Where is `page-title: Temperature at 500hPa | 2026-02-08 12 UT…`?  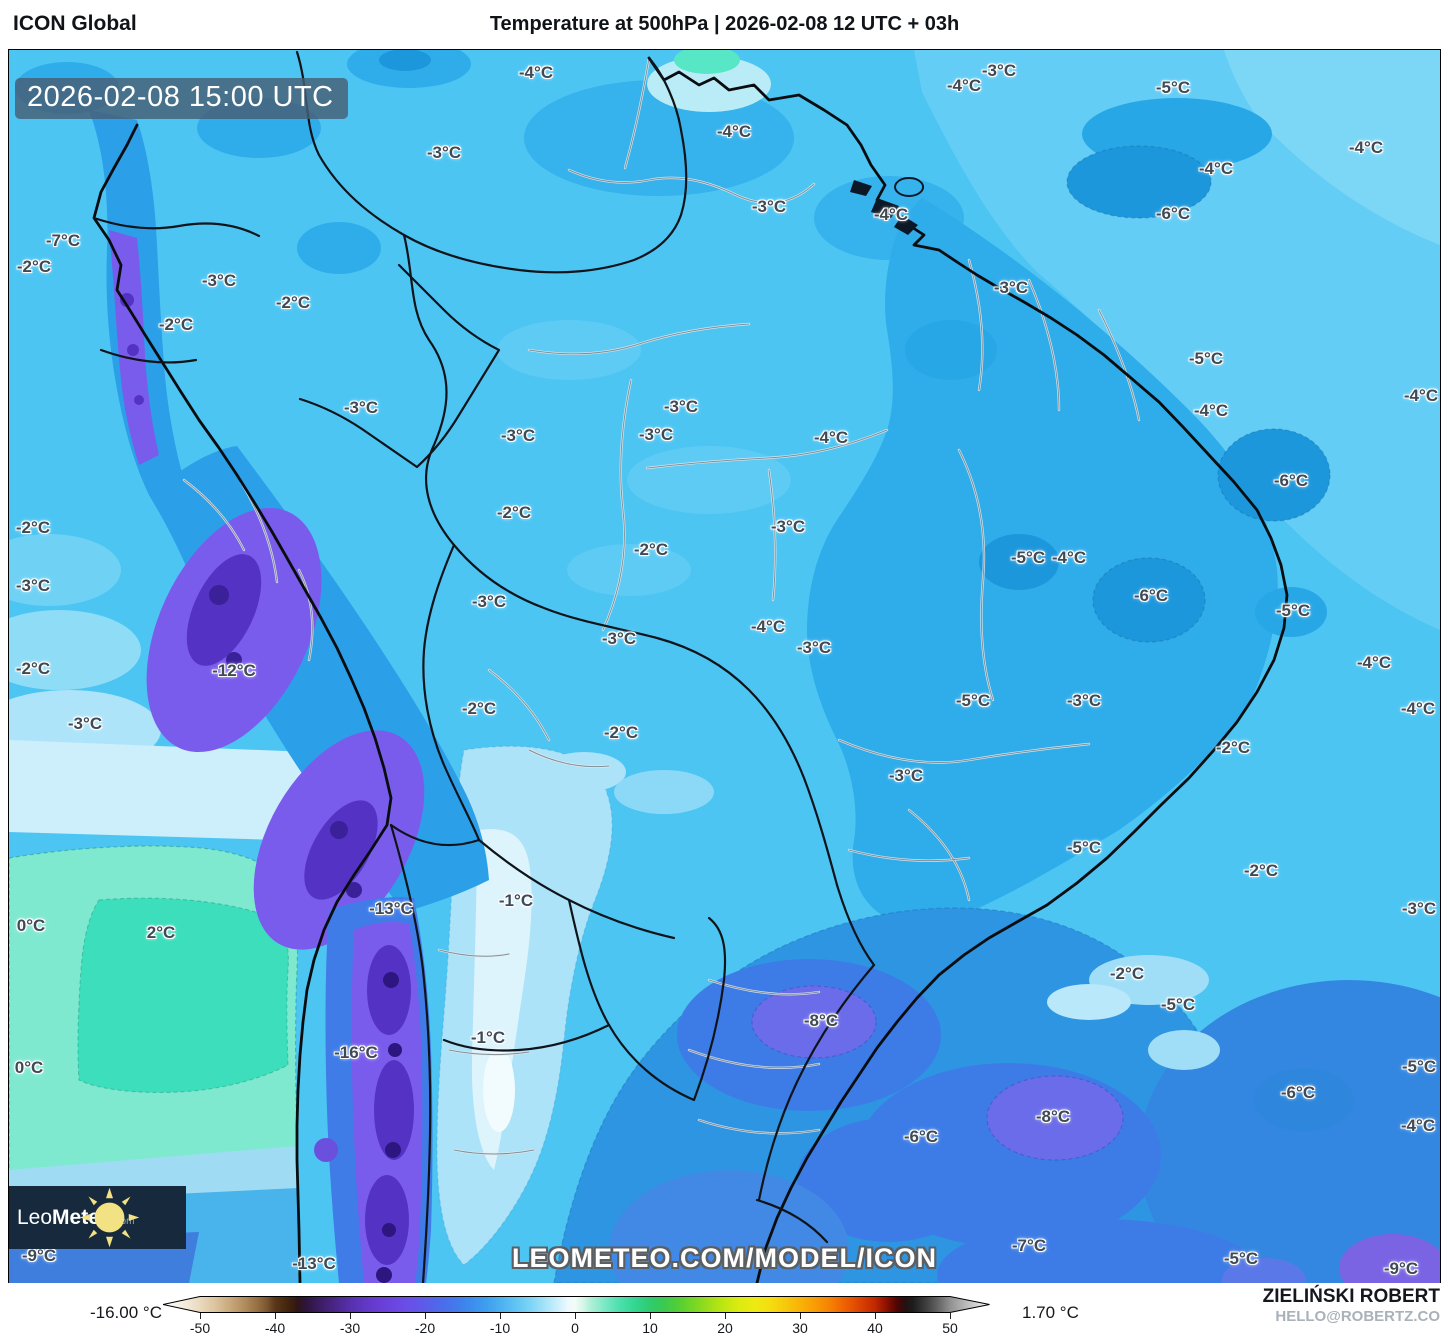
page-title: Temperature at 500hPa | 2026-02-08 12 UT… is located at coordinates (724, 24).